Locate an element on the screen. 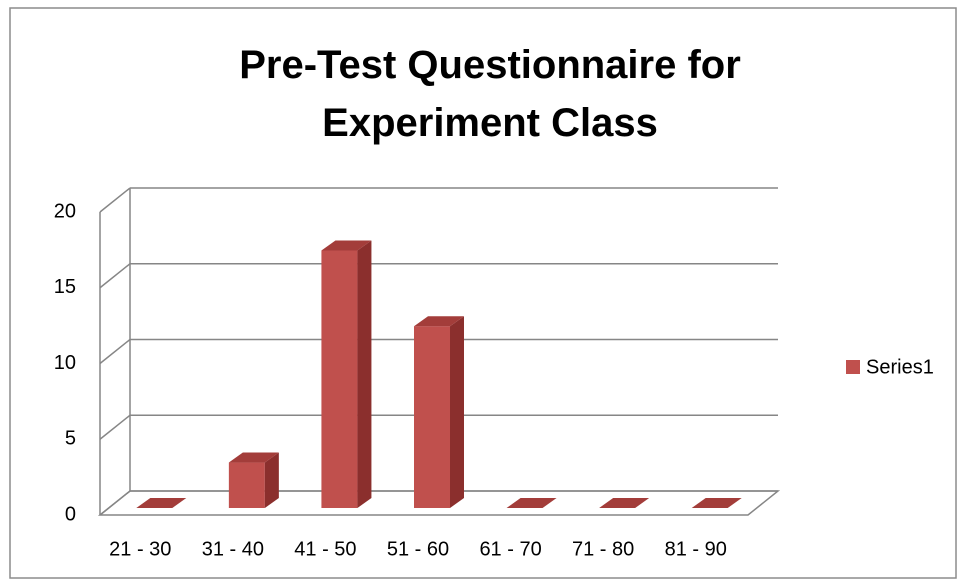 The image size is (965, 582). x-tick-label: 81 - 90 is located at coordinates (696, 549).